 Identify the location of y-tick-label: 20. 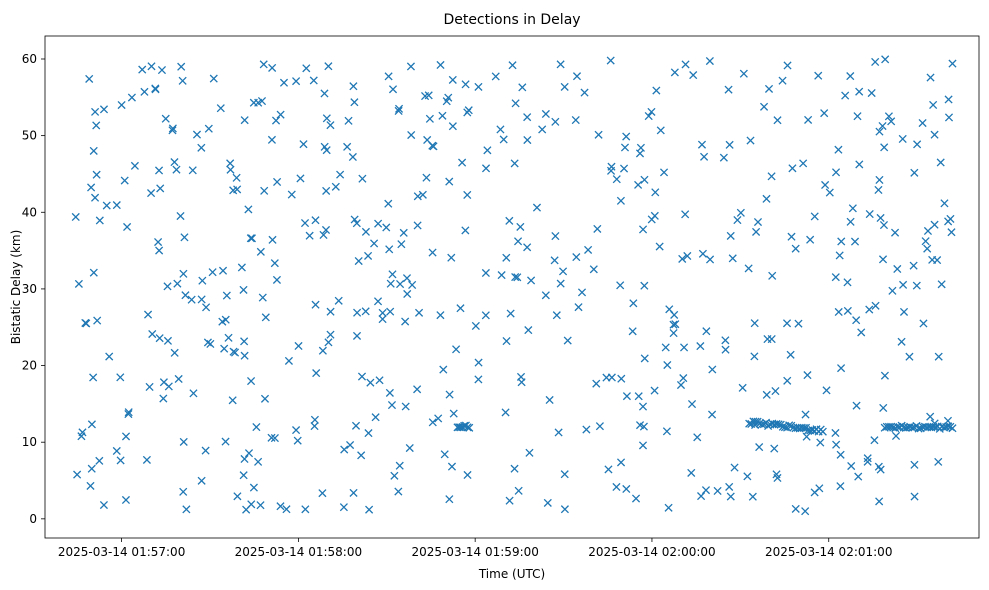
(29, 366).